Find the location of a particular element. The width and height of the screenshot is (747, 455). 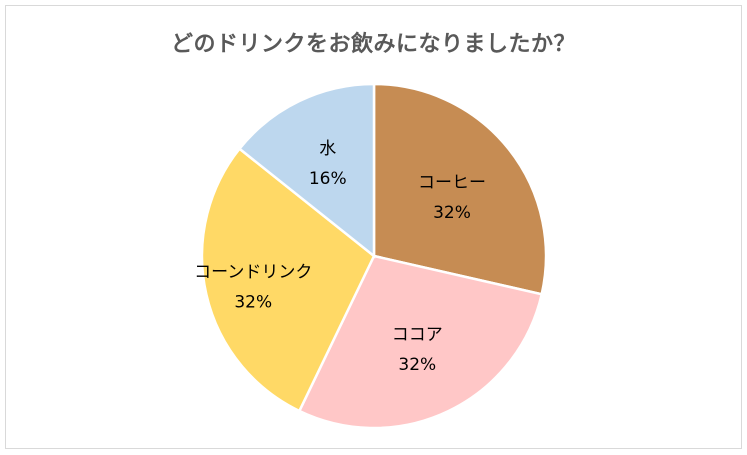

slice-category-label: コーンドリンク is located at coordinates (253, 273).